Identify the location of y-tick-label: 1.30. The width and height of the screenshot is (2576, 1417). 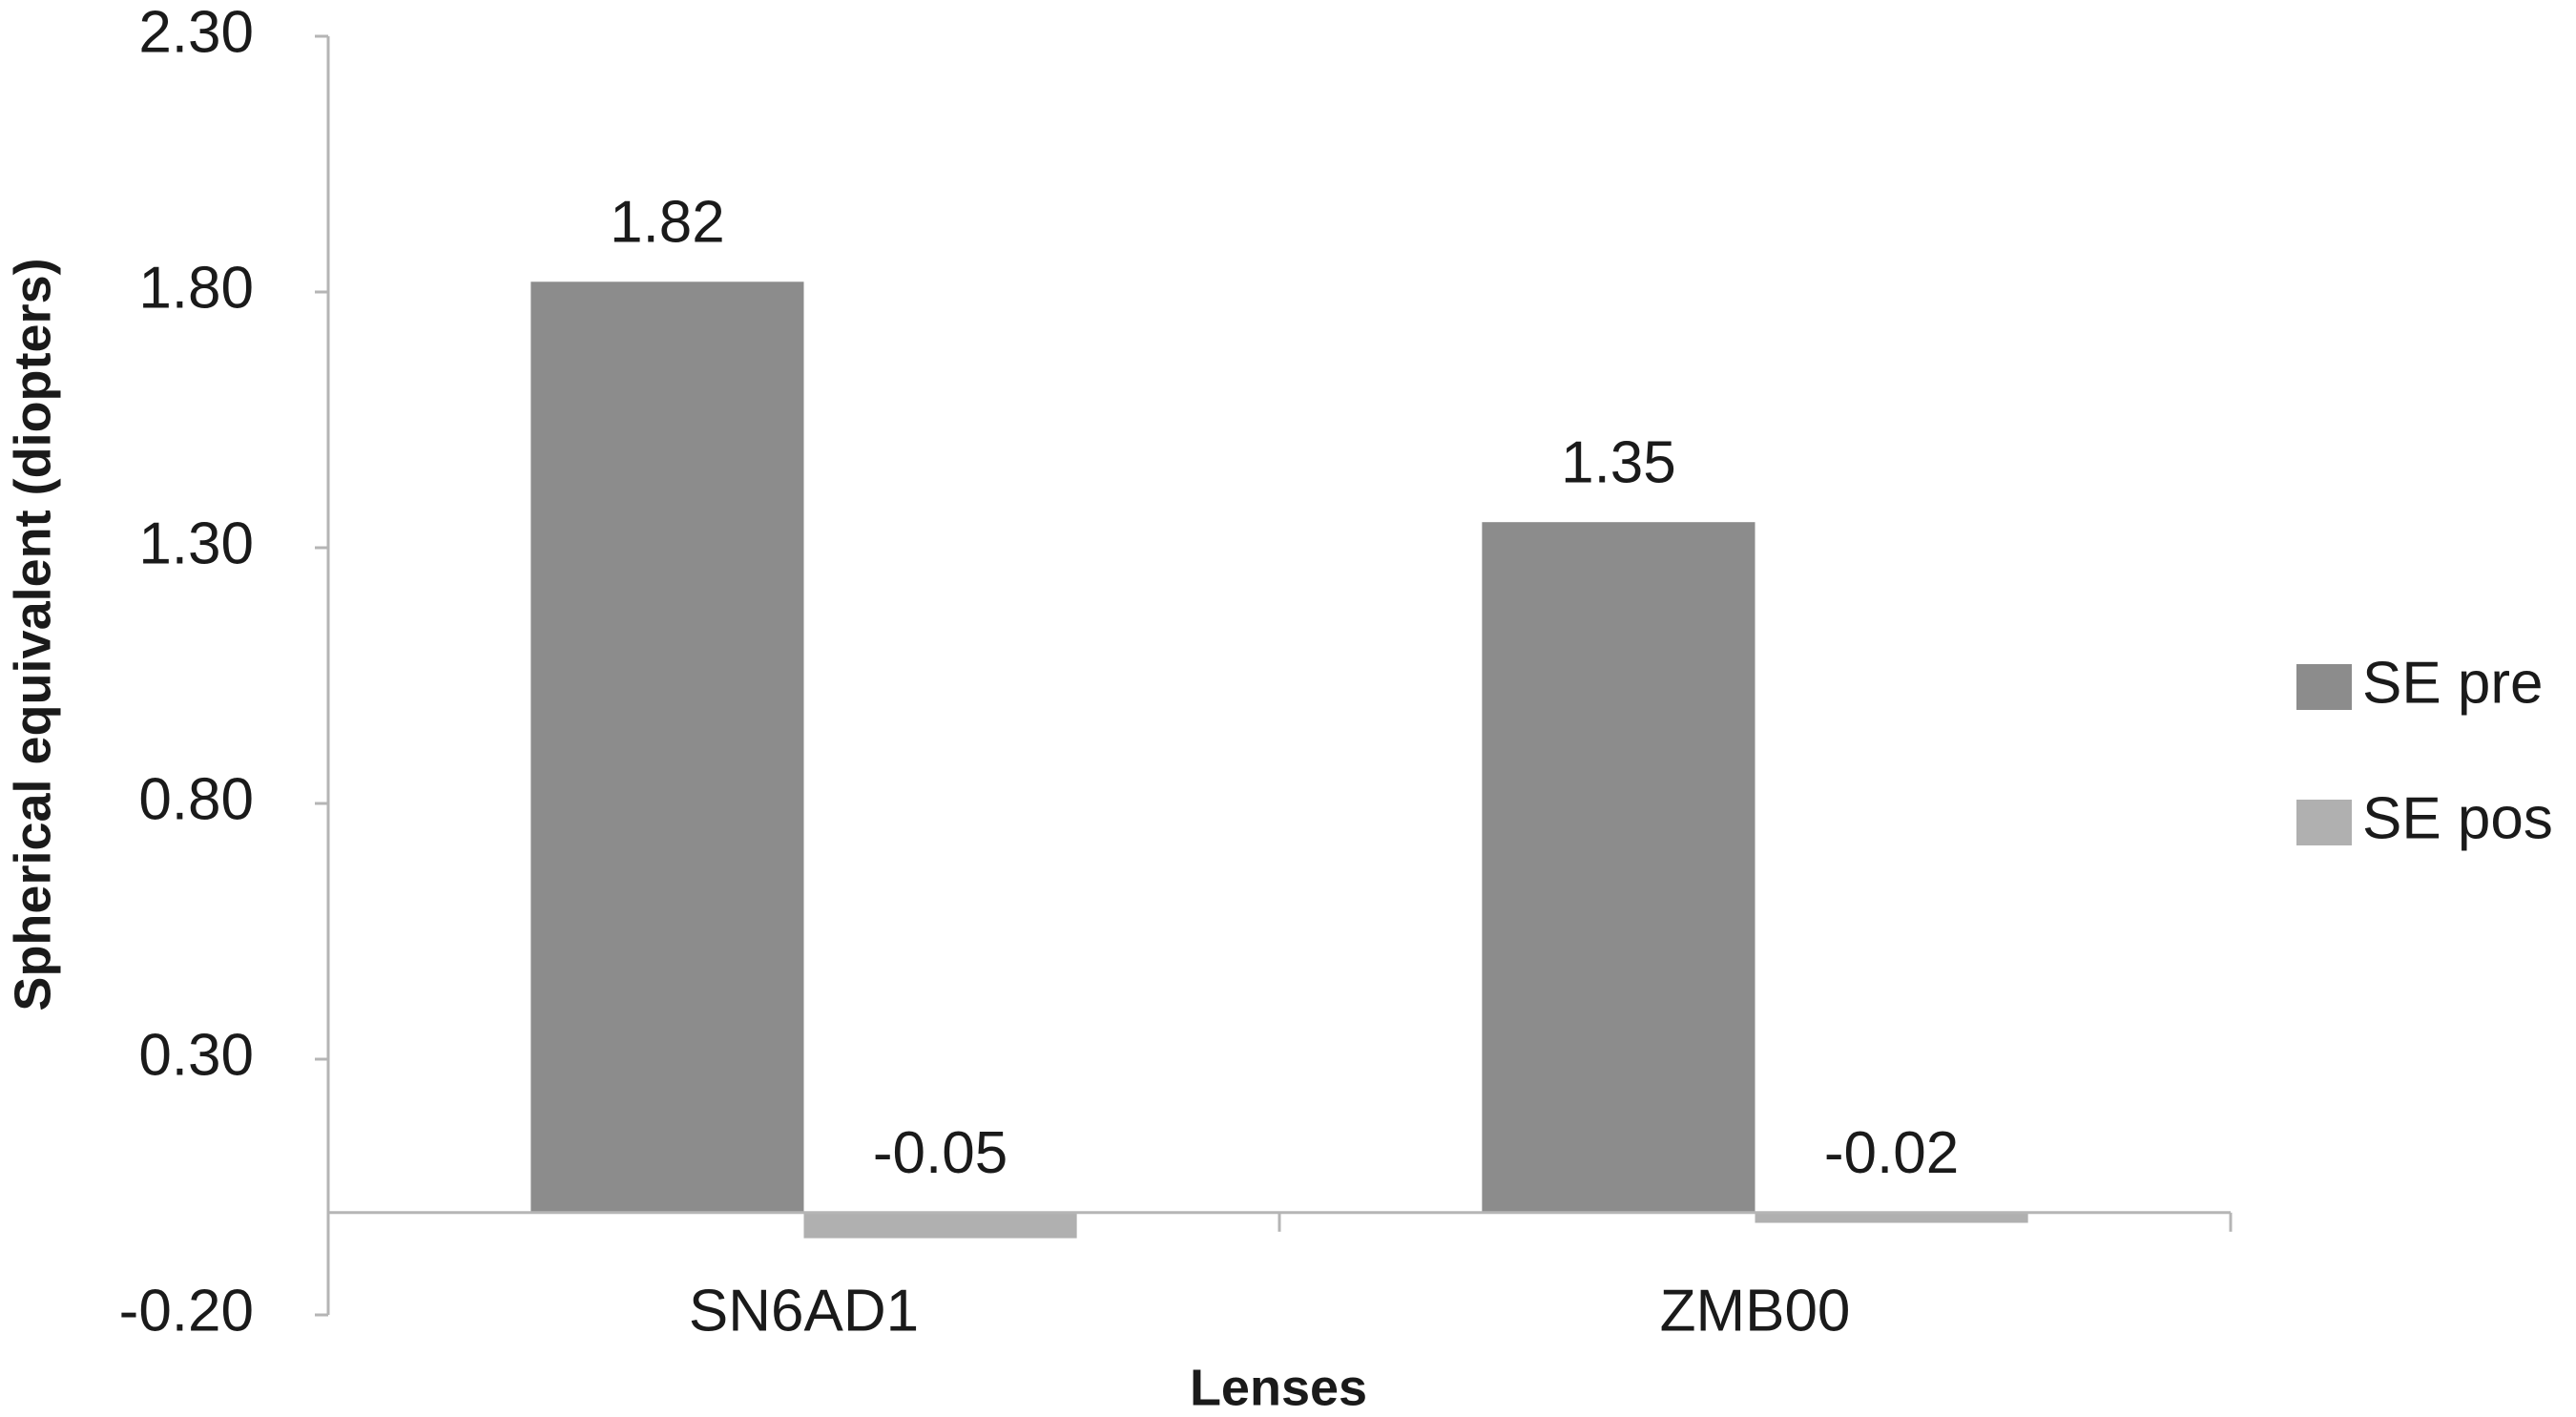
(196, 543).